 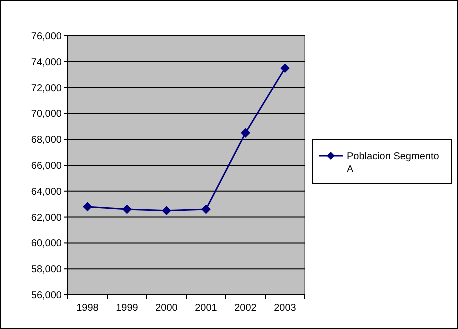 I want to click on legend-label: Poblacion Segmento A, so click(x=393, y=164).